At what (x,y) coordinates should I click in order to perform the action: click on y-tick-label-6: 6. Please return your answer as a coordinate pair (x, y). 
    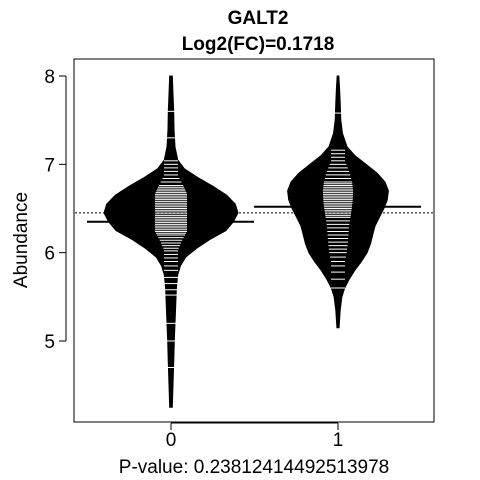
    Looking at the image, I should click on (49, 254).